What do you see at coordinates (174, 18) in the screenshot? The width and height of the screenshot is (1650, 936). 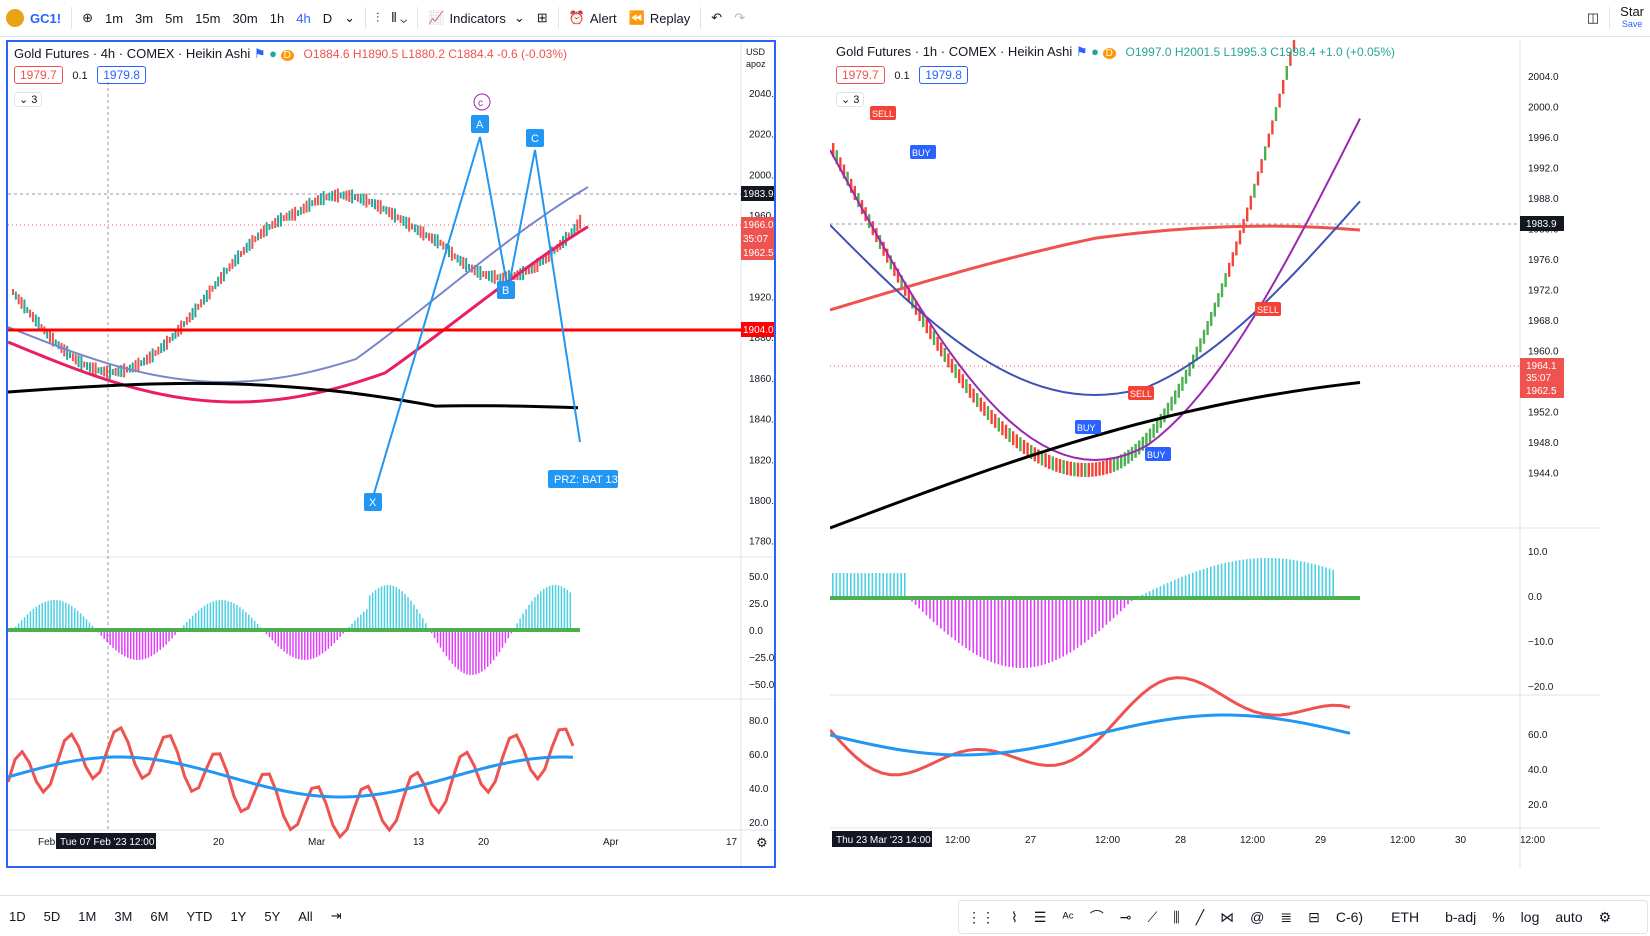 I see `interval-5m: 5m` at bounding box center [174, 18].